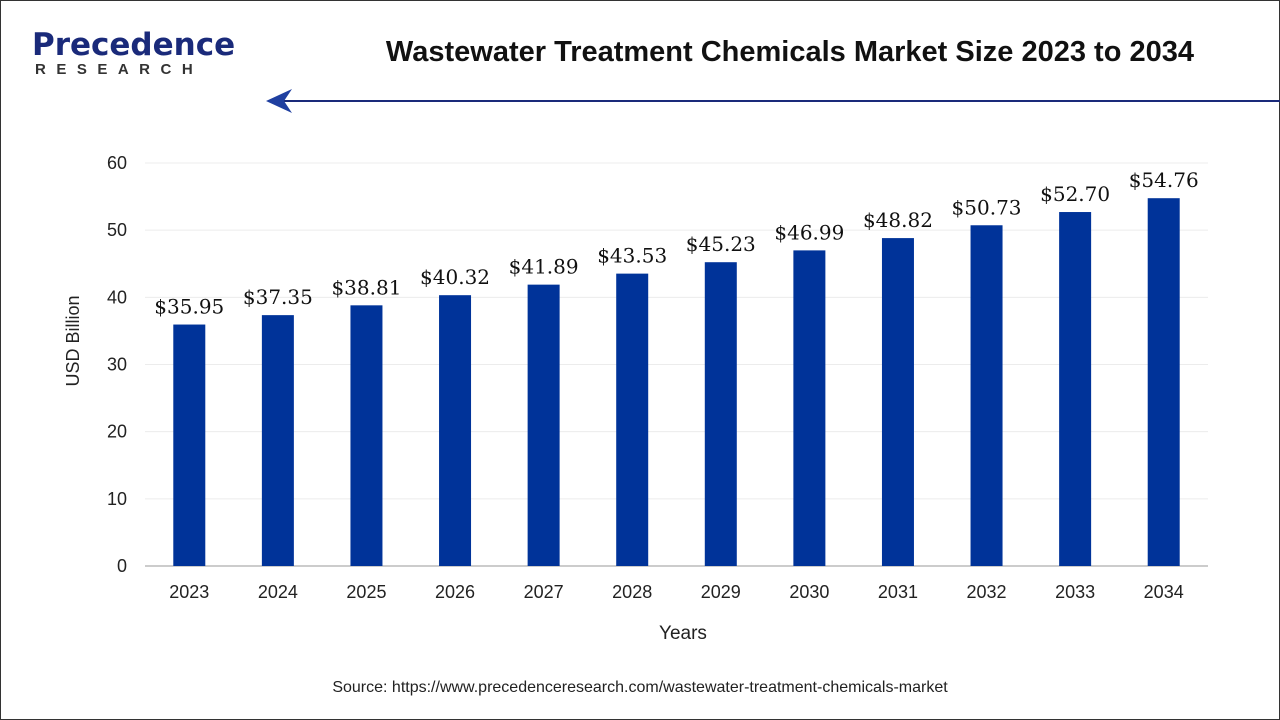 Image resolution: width=1280 pixels, height=720 pixels. I want to click on bar-2024, so click(277, 440).